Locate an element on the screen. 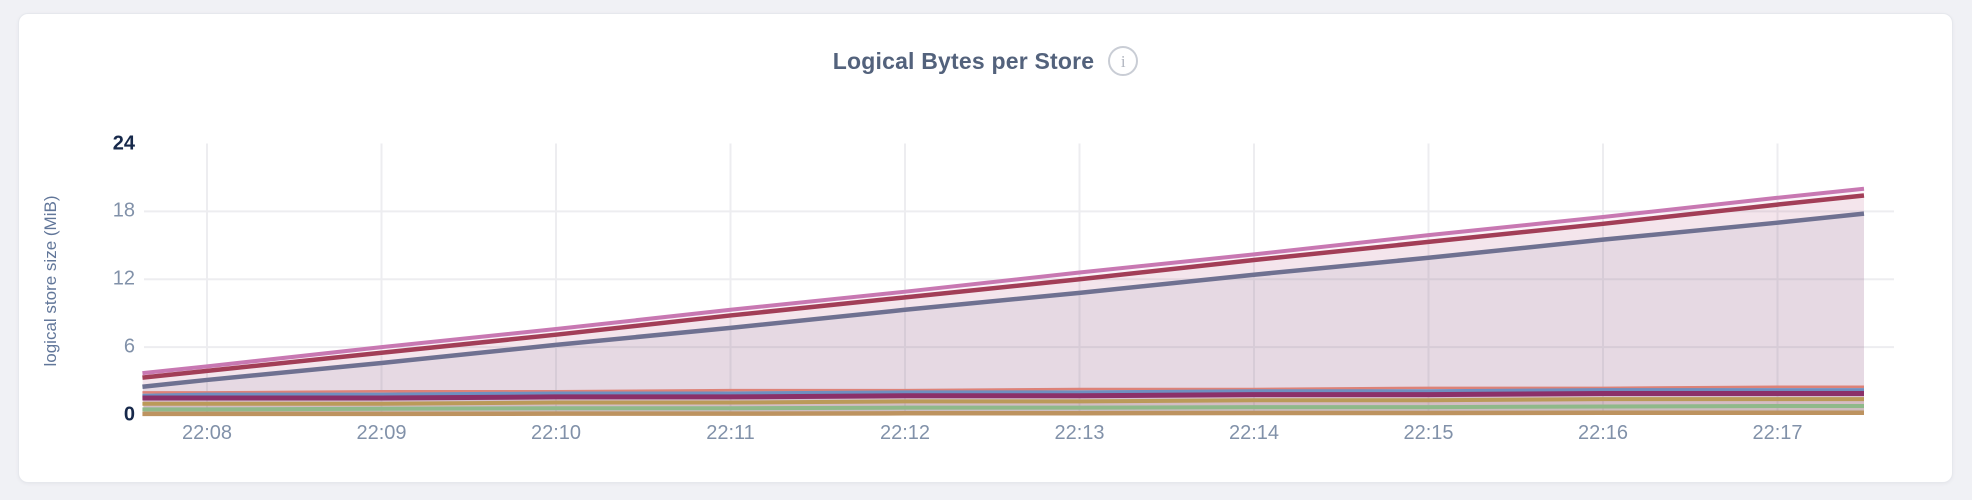 Image resolution: width=1972 pixels, height=500 pixels. chart-header: Logical Bytes per Store i is located at coordinates (985, 61).